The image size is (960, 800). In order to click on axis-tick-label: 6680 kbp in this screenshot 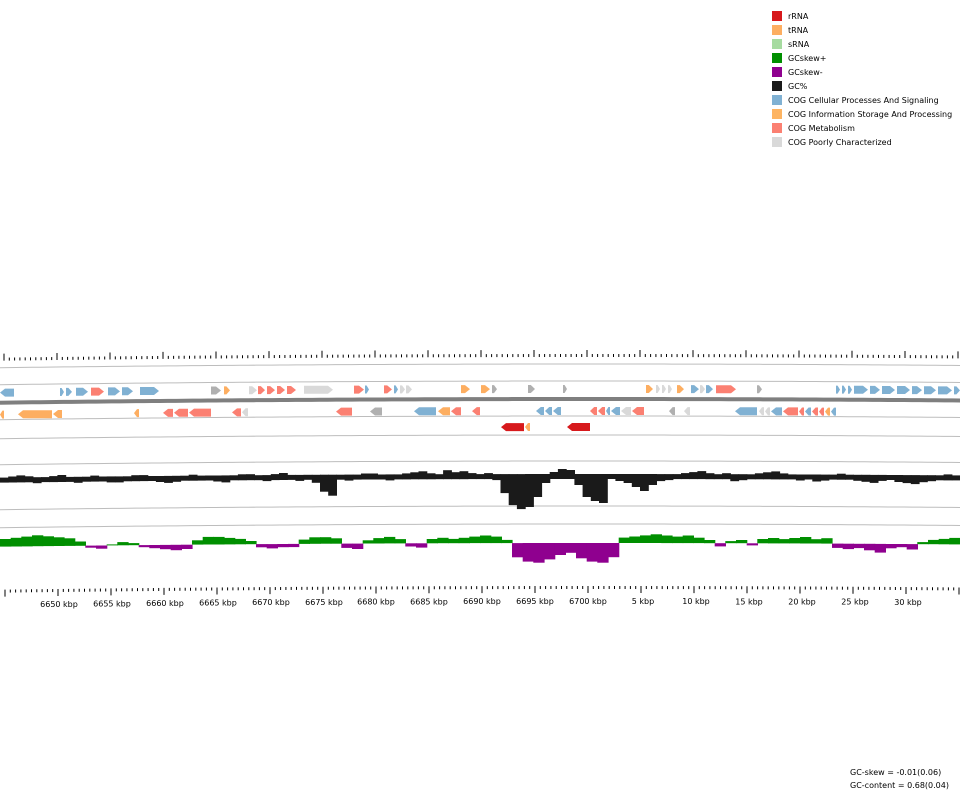, I will do `click(376, 601)`.